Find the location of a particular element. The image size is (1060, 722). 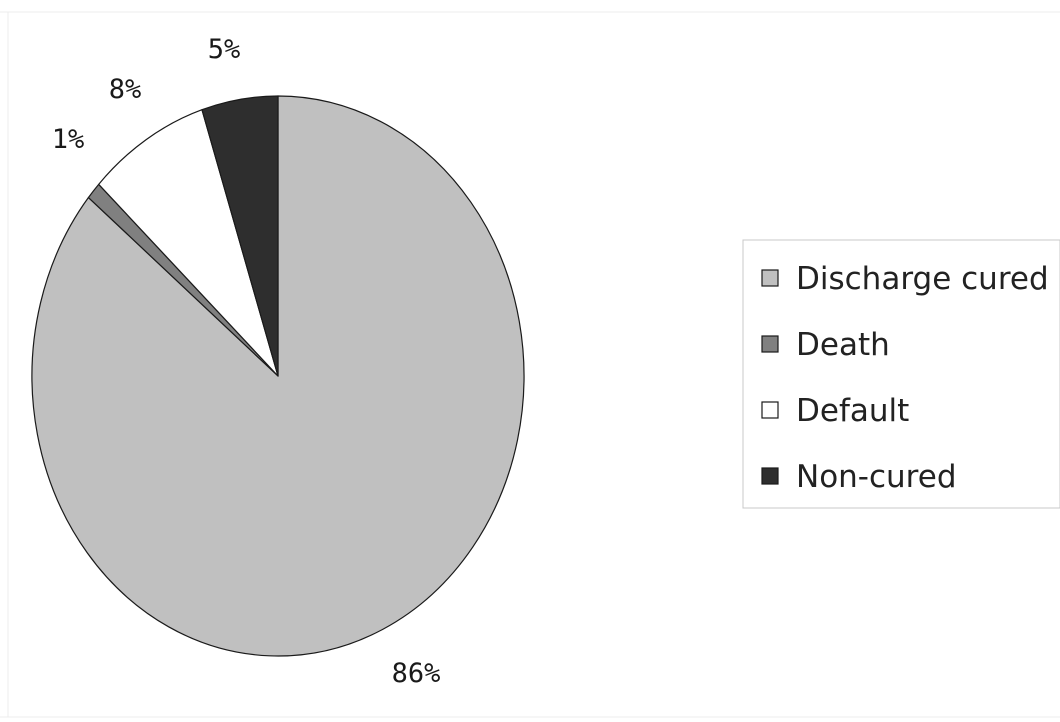

percent-label-death: 1% is located at coordinates (68, 139).